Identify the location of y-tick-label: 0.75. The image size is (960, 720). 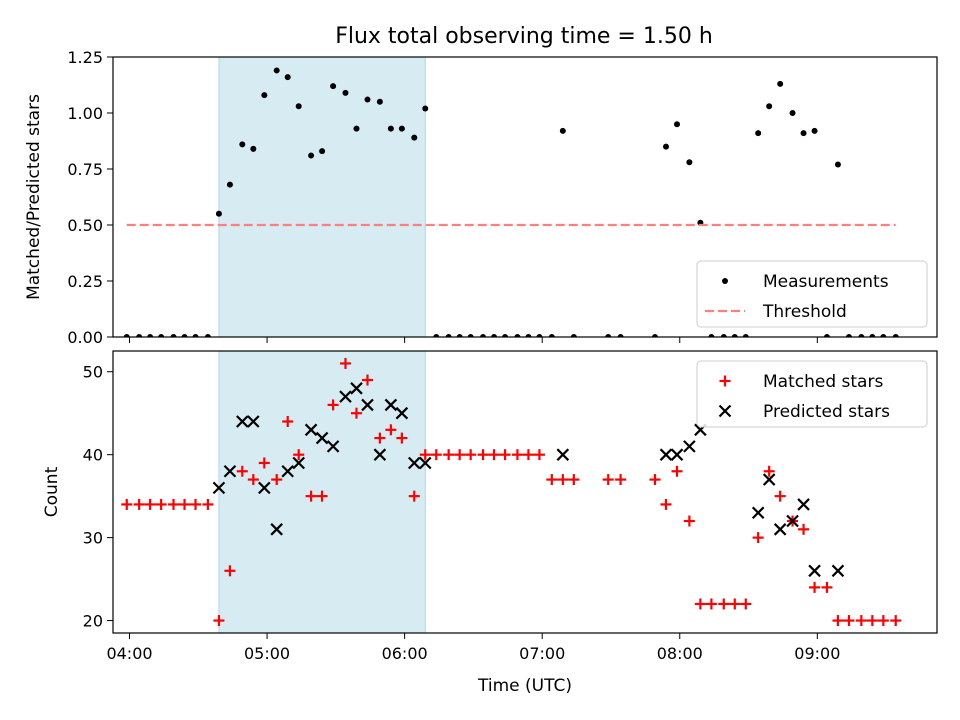
(85, 169).